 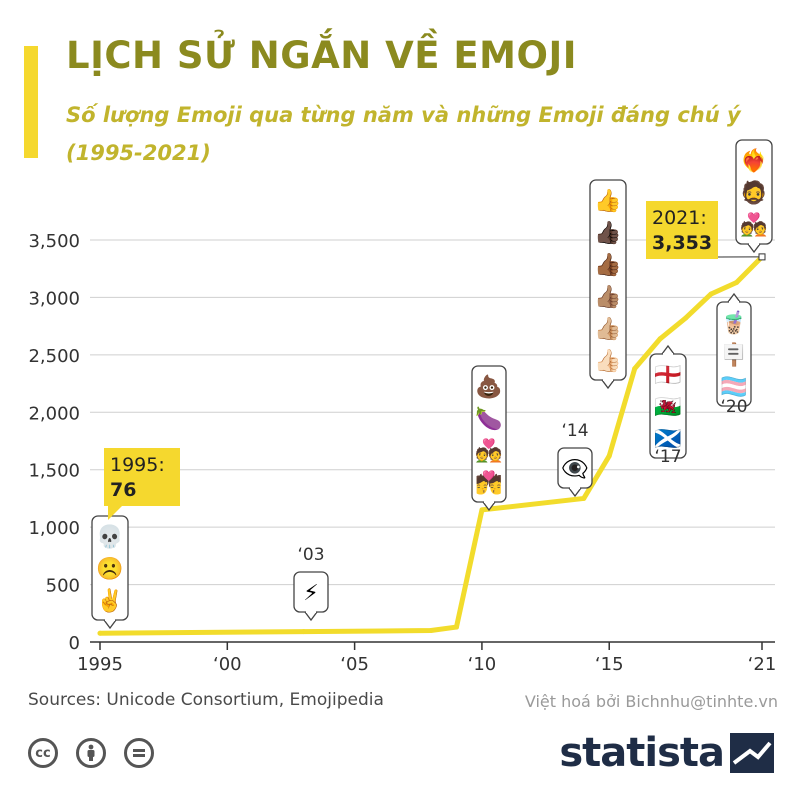 What do you see at coordinates (426, 658) in the screenshot?
I see `x-ticks: 1995 ‘00 ‘05 ‘10 ‘15 ‘21` at bounding box center [426, 658].